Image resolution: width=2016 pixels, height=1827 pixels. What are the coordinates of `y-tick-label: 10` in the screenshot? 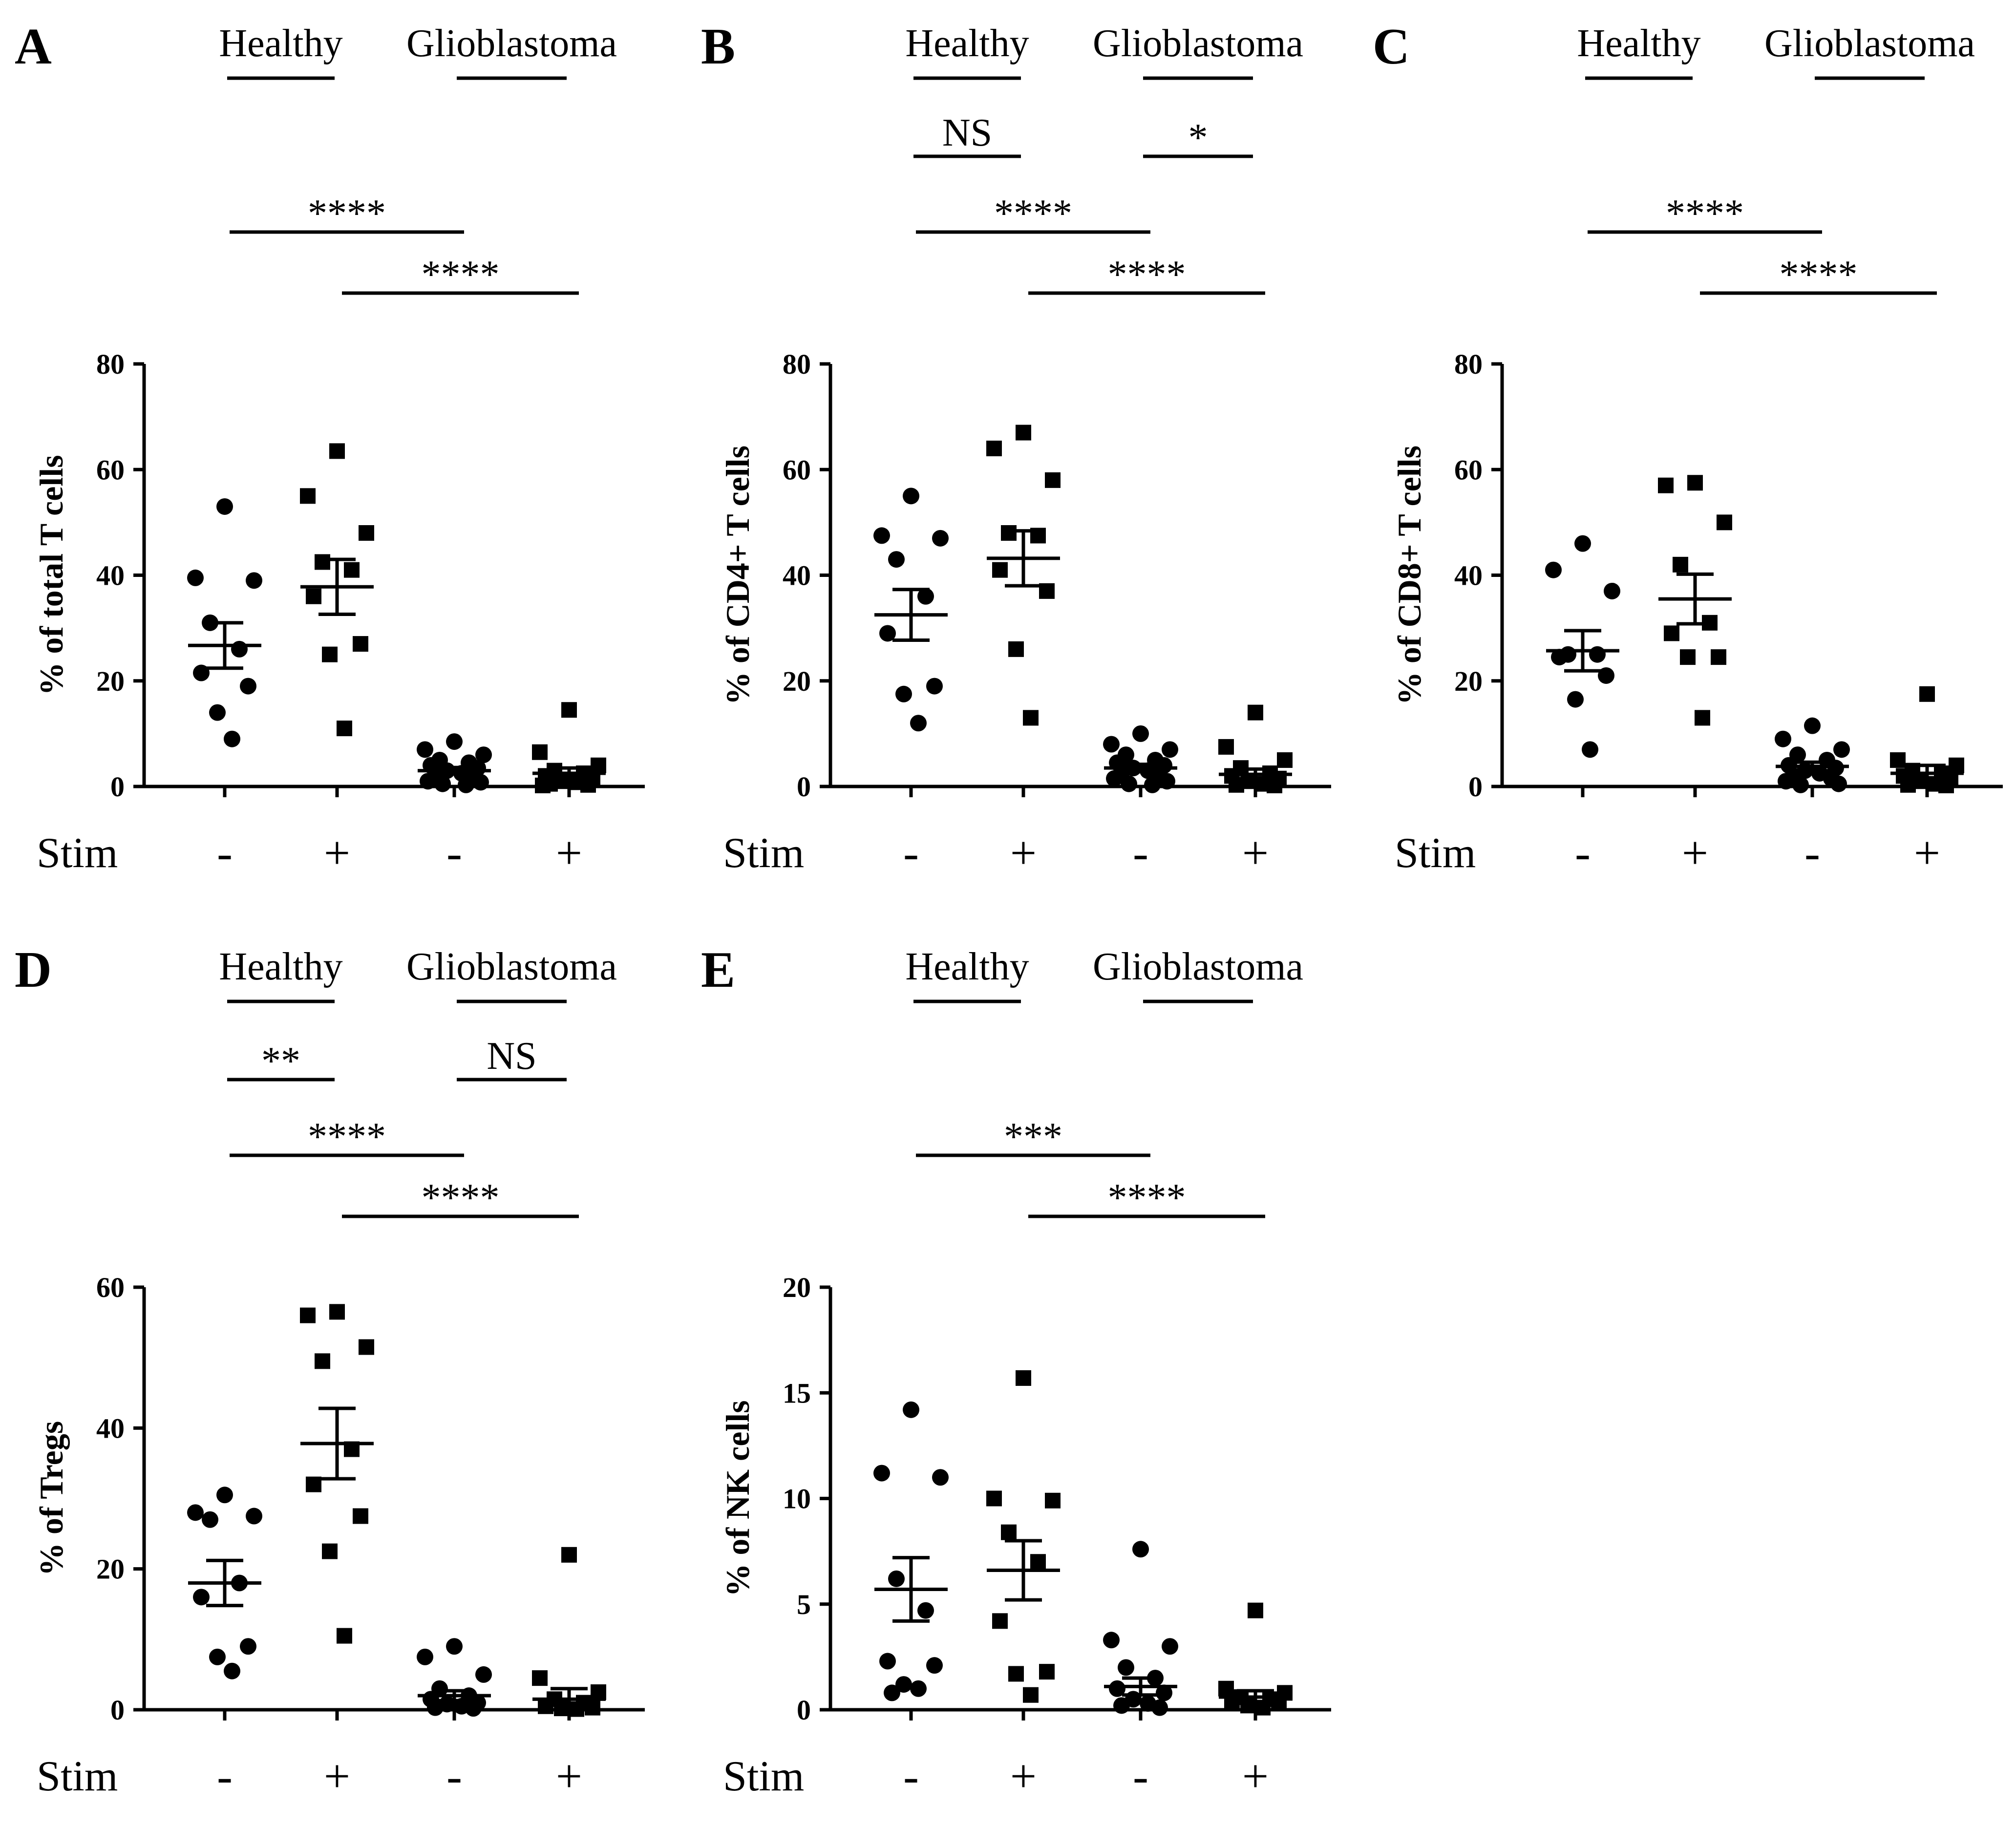 It's located at (797, 1499).